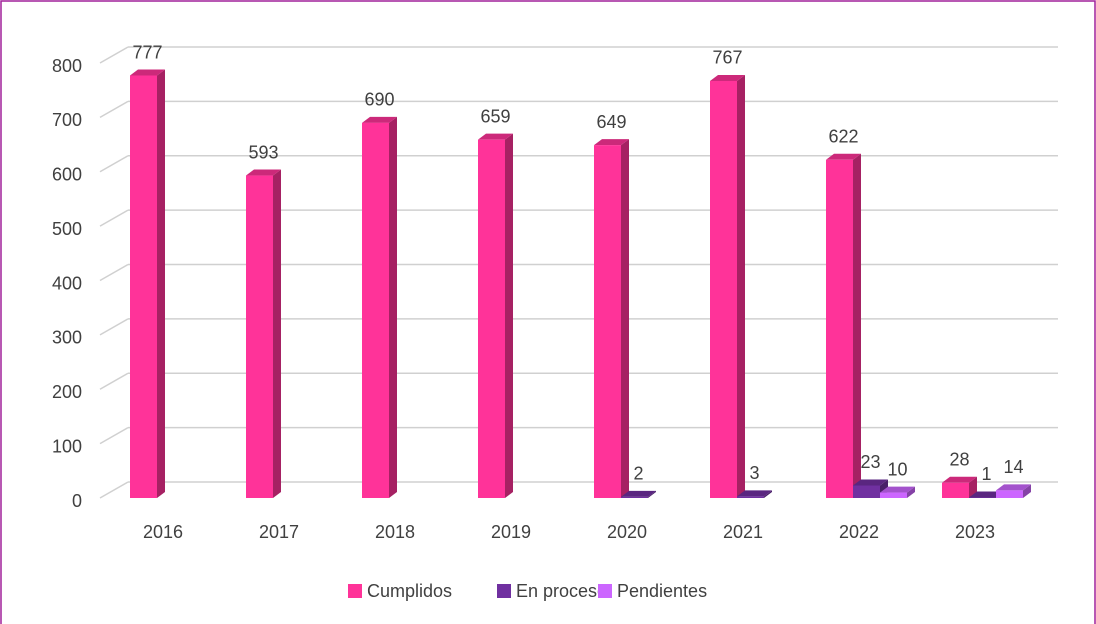 The image size is (1096, 624). What do you see at coordinates (754, 473) in the screenshot?
I see `data-label: 3` at bounding box center [754, 473].